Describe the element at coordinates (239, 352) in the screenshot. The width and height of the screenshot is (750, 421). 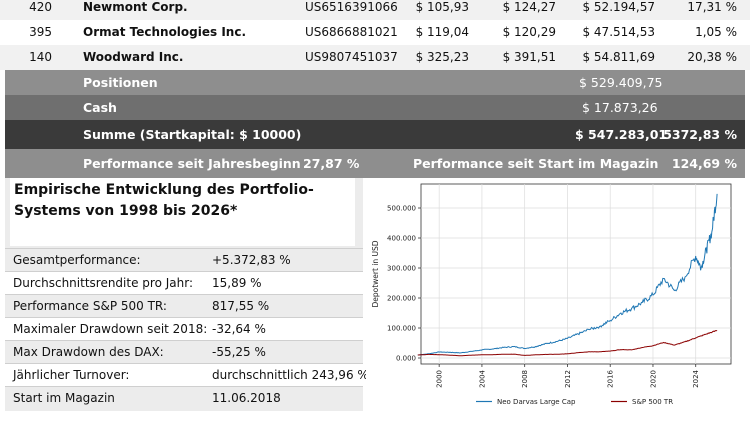
I see `stat-value: -55,25 %` at that location.